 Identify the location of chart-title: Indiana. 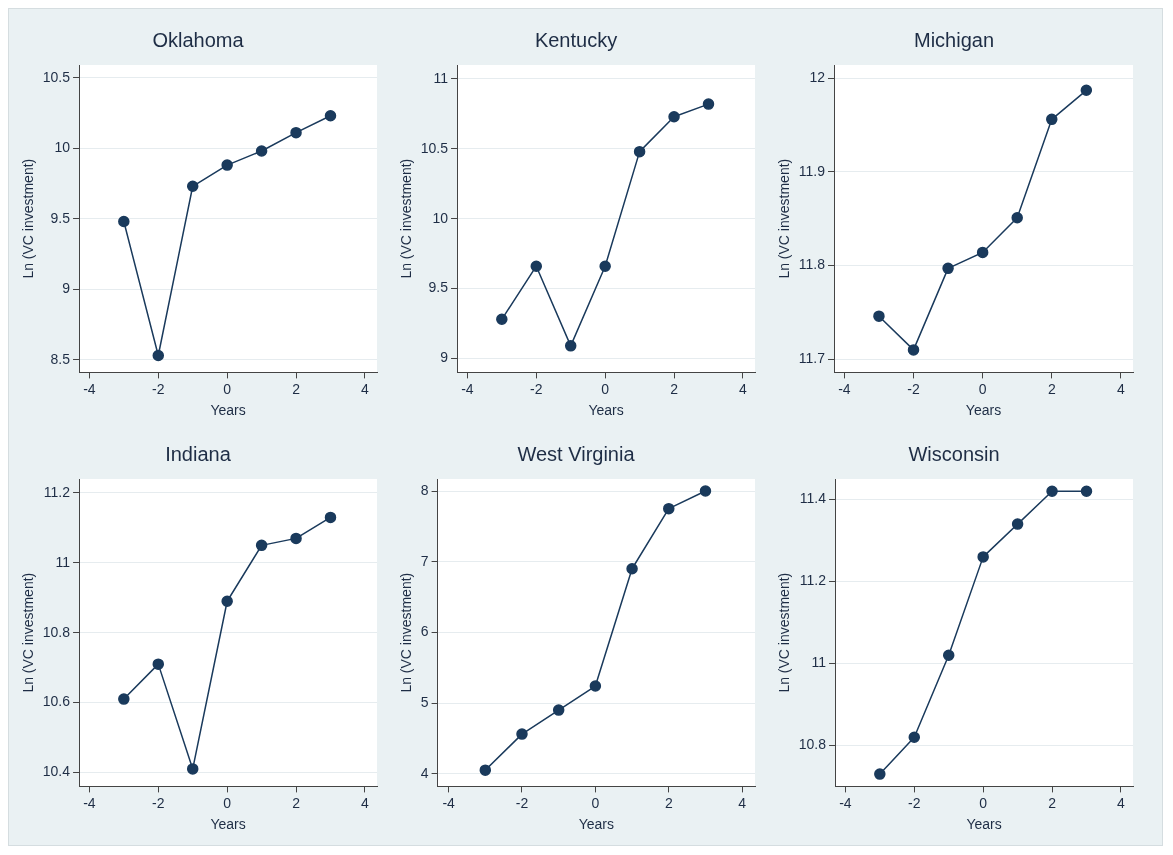
(198, 453).